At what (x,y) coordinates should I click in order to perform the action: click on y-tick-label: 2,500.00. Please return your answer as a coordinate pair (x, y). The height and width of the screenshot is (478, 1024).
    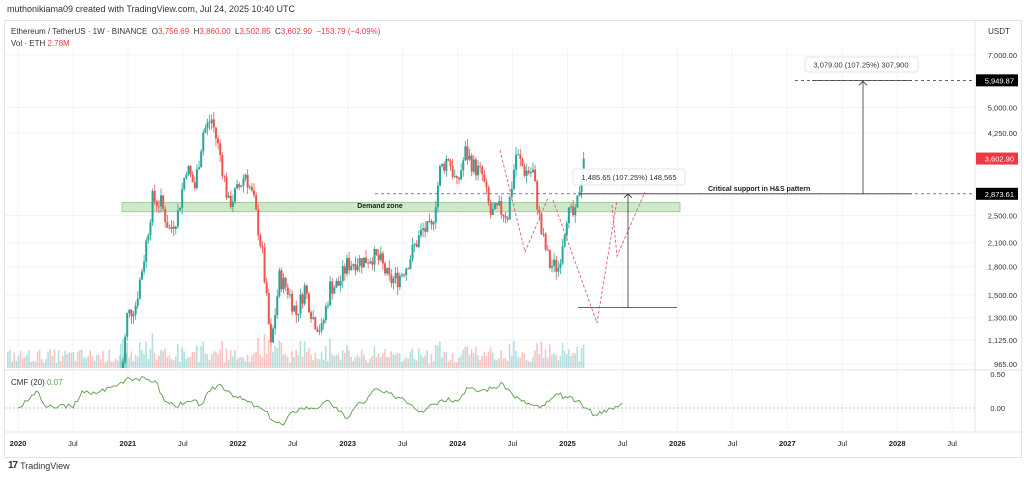
    Looking at the image, I should click on (1002, 216).